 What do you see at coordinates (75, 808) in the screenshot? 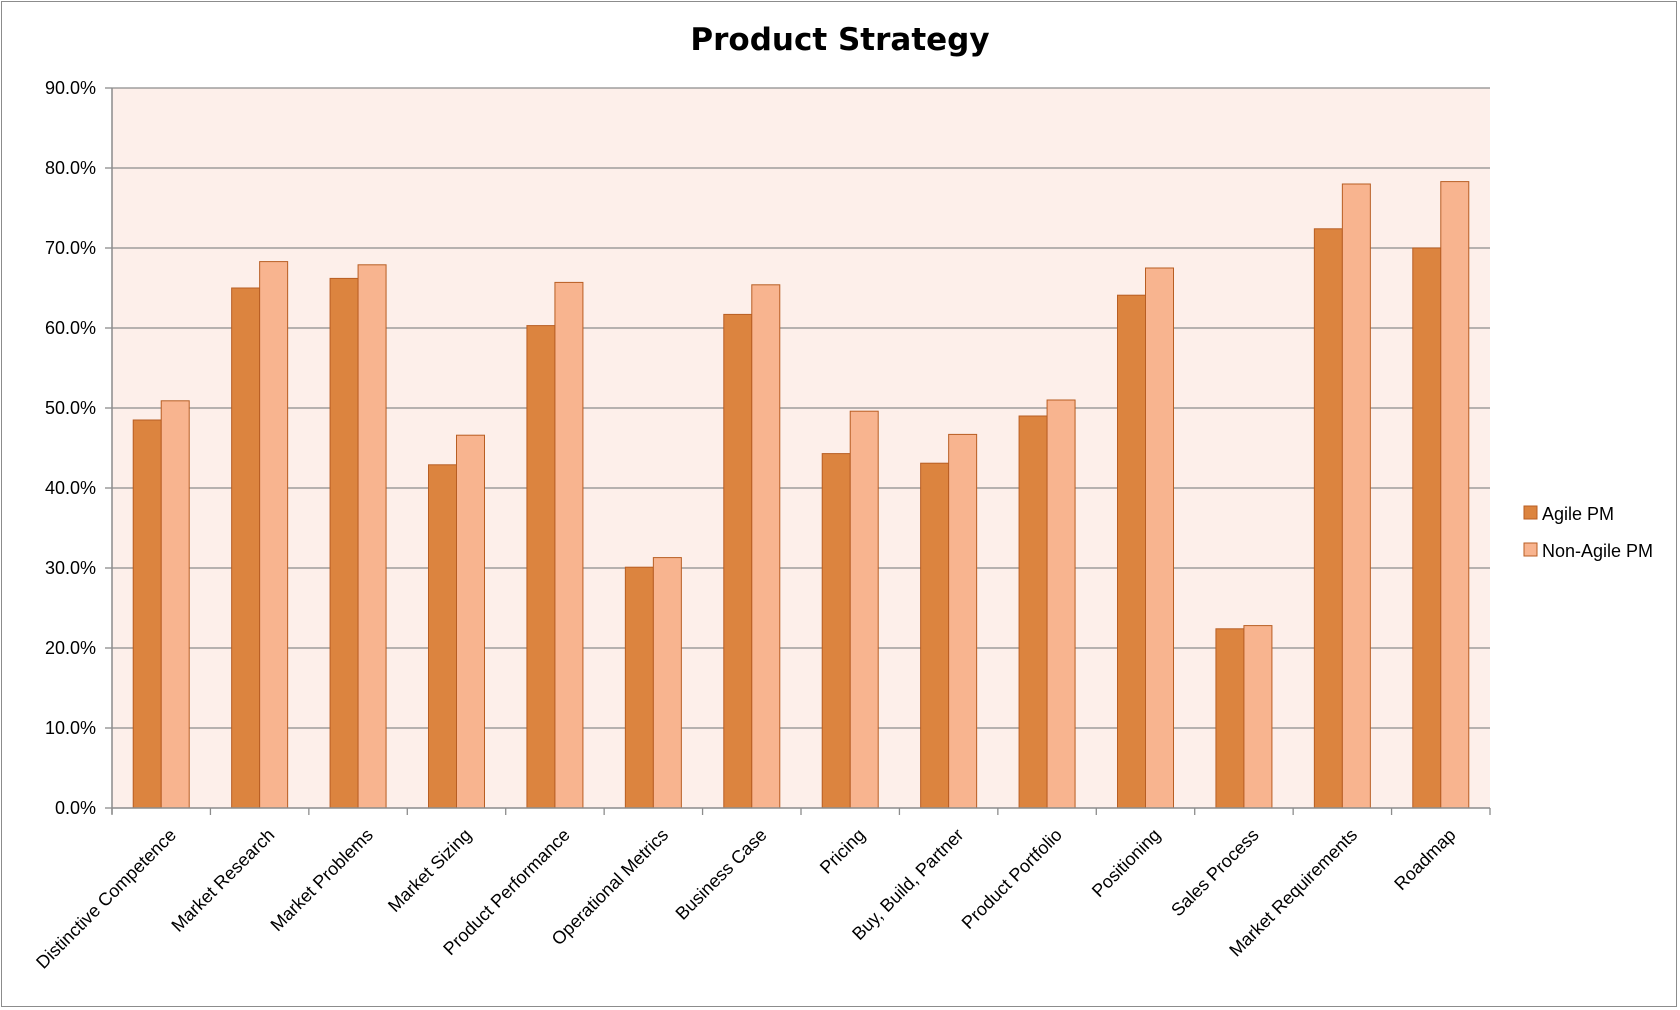
I see `y-tick-label: 0.0%` at bounding box center [75, 808].